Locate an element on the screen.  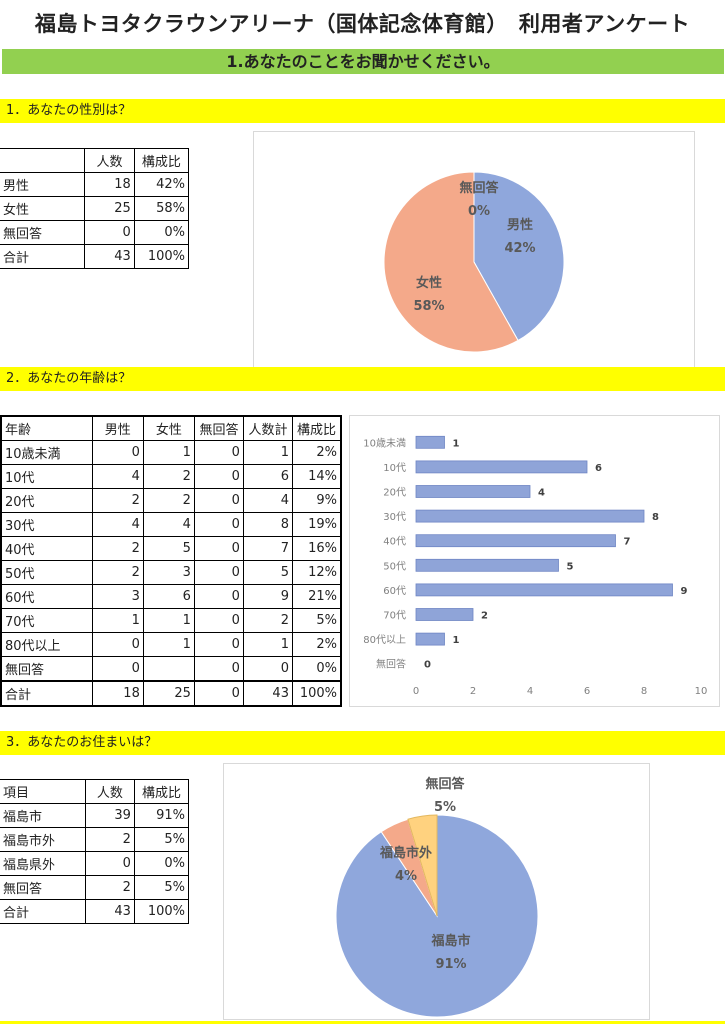
bar-value-label: 6 is located at coordinates (598, 468).